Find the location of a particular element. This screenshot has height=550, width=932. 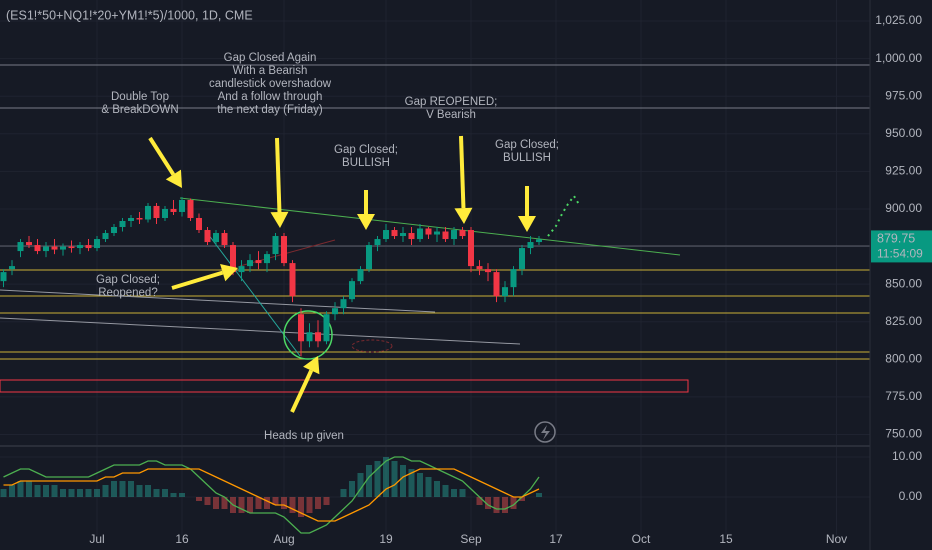

x-tick-label: 16 is located at coordinates (182, 539).